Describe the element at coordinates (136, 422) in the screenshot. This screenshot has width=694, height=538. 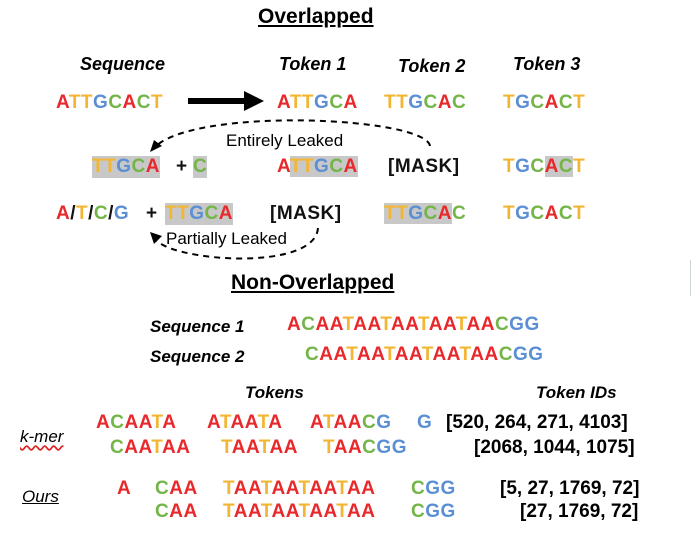
I see `kmer-row1-token-1: ACAATA` at that location.